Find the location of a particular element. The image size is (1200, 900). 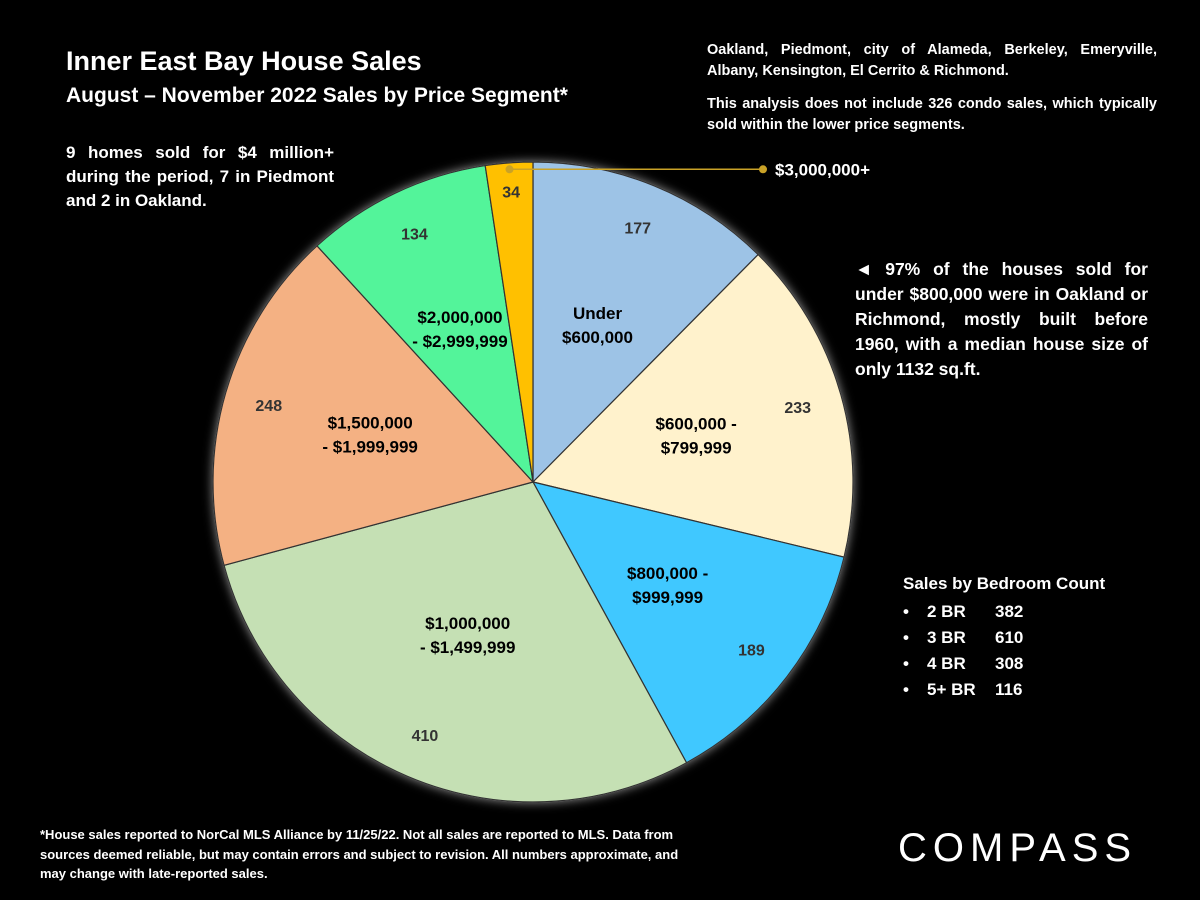

bedroom-value: 610 is located at coordinates (1009, 637).